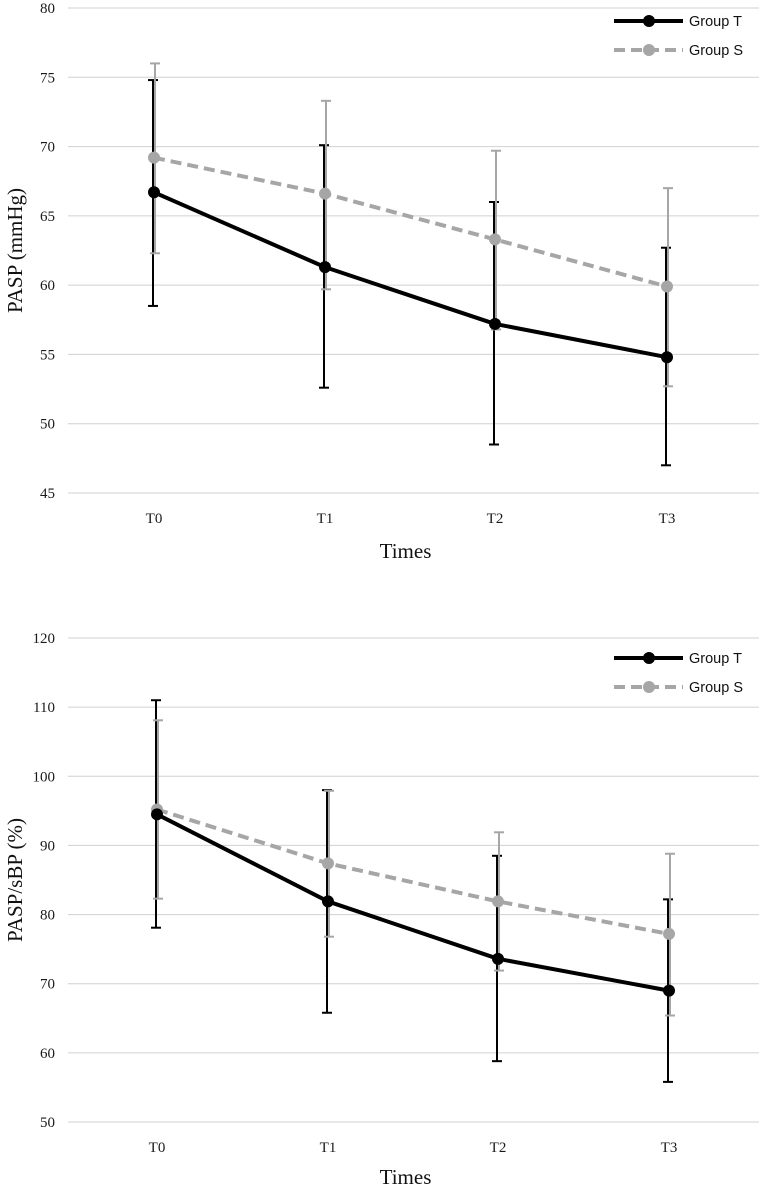  Describe the element at coordinates (47, 217) in the screenshot. I see `y-tick-label: 65` at that location.